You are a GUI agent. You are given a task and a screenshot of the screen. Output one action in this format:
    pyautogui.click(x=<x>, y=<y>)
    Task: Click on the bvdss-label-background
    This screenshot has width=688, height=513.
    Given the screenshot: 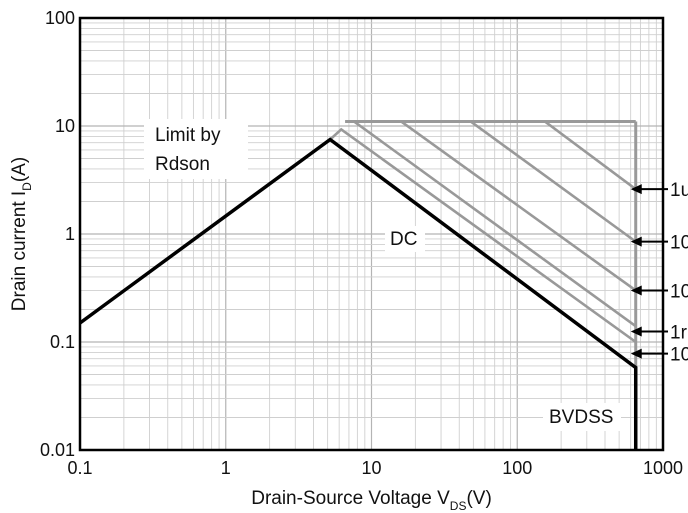 What is the action you would take?
    pyautogui.click(x=582, y=417)
    